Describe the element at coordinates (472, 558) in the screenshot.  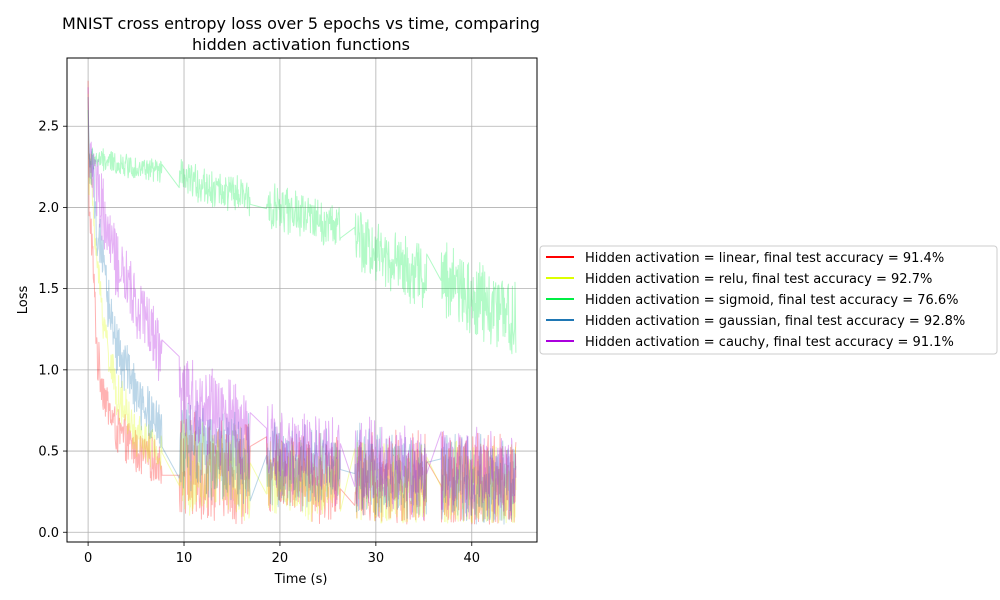
I see `x-tick-label: 40` at that location.